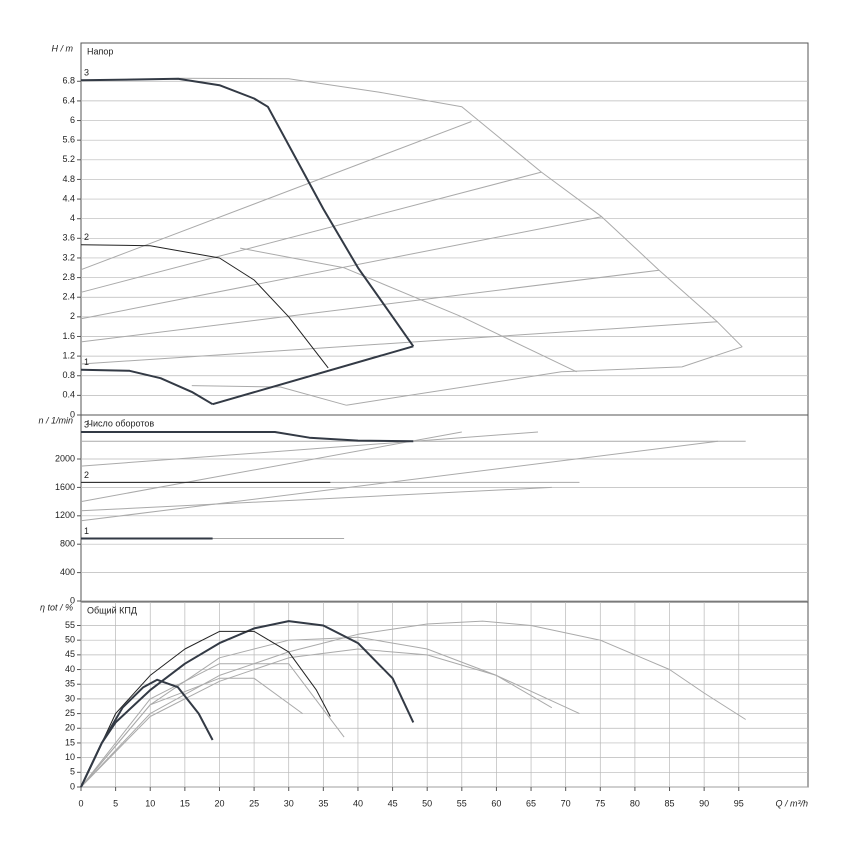  Describe the element at coordinates (72, 316) in the screenshot. I see `y-tick-label: 2` at that location.